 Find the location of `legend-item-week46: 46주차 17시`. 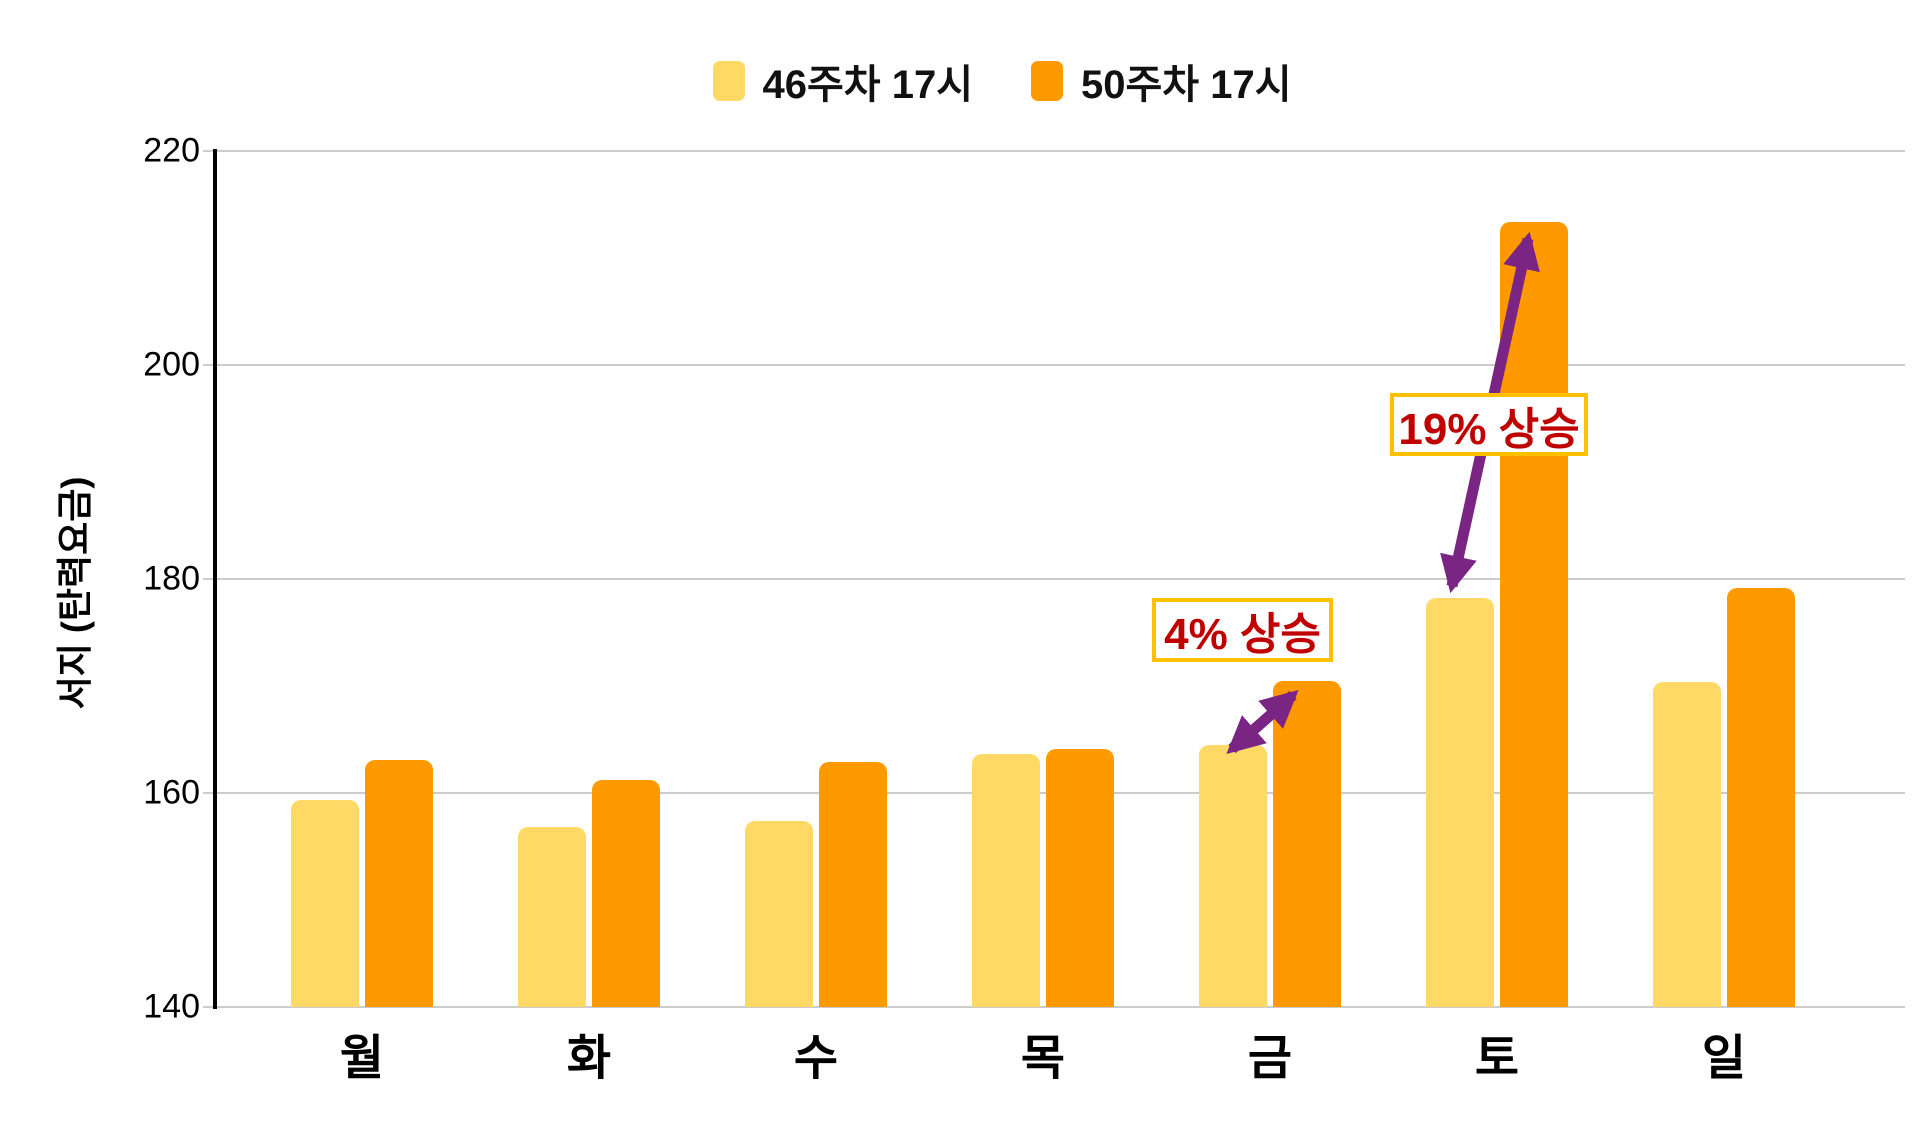

legend-item-week46: 46주차 17시 is located at coordinates (843, 81).